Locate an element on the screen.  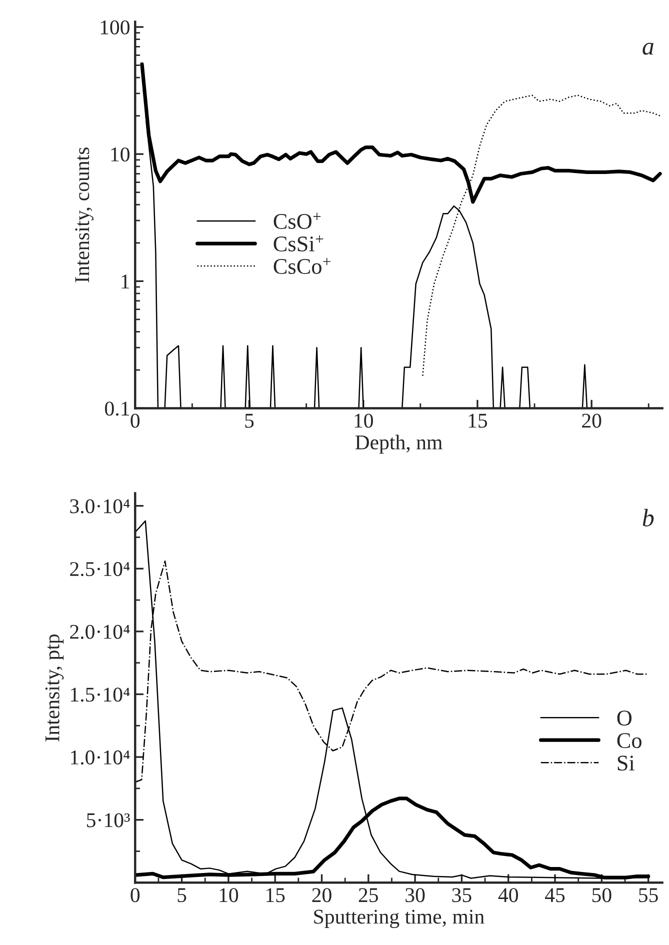
y-axis-title: Intensity, counts is located at coordinates (84, 215).